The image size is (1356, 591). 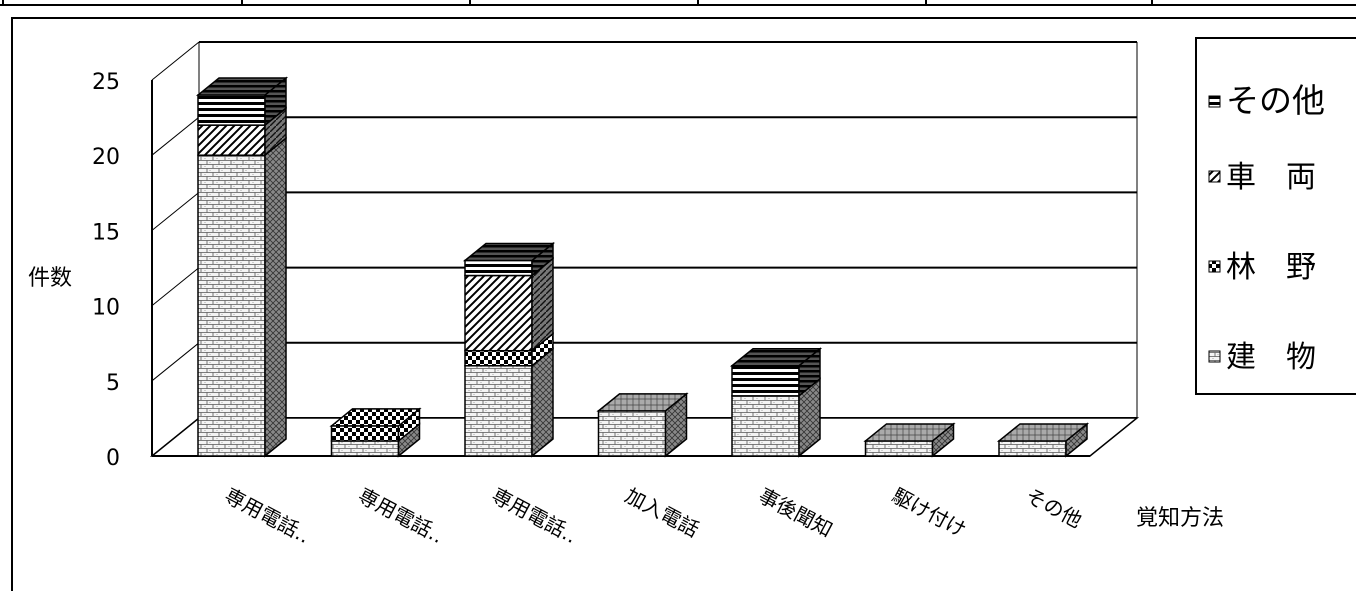 What do you see at coordinates (796, 512) in the screenshot?
I see `x-tick-label: 事後聞知` at bounding box center [796, 512].